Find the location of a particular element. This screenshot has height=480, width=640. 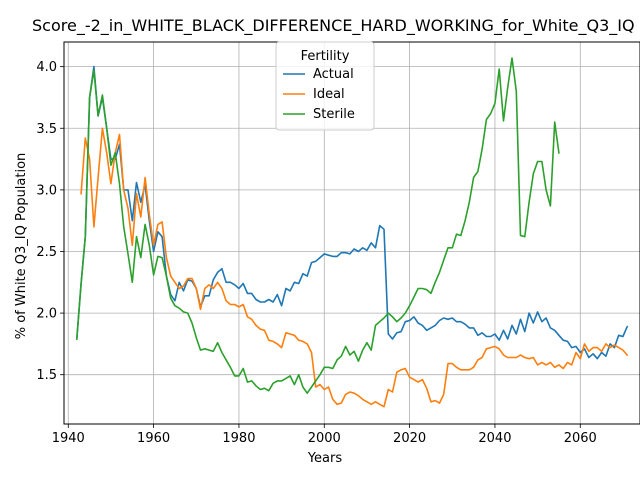

y-tick-label: 4.0 is located at coordinates (46, 67).